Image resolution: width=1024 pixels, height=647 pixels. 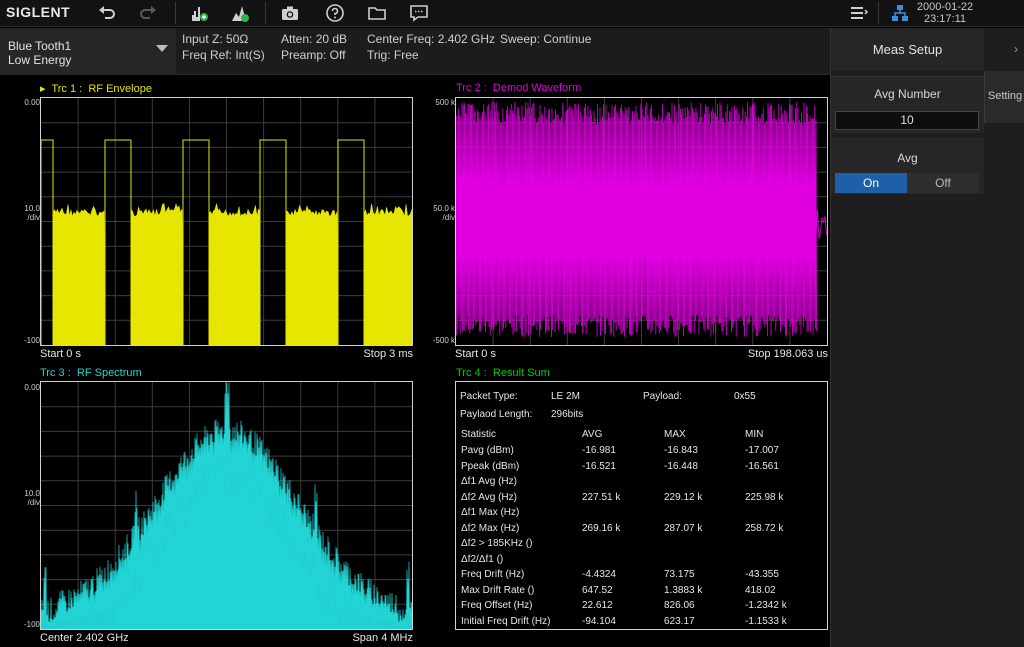 What do you see at coordinates (599, 450) in the screenshot?
I see `table-cell: -16.981` at bounding box center [599, 450].